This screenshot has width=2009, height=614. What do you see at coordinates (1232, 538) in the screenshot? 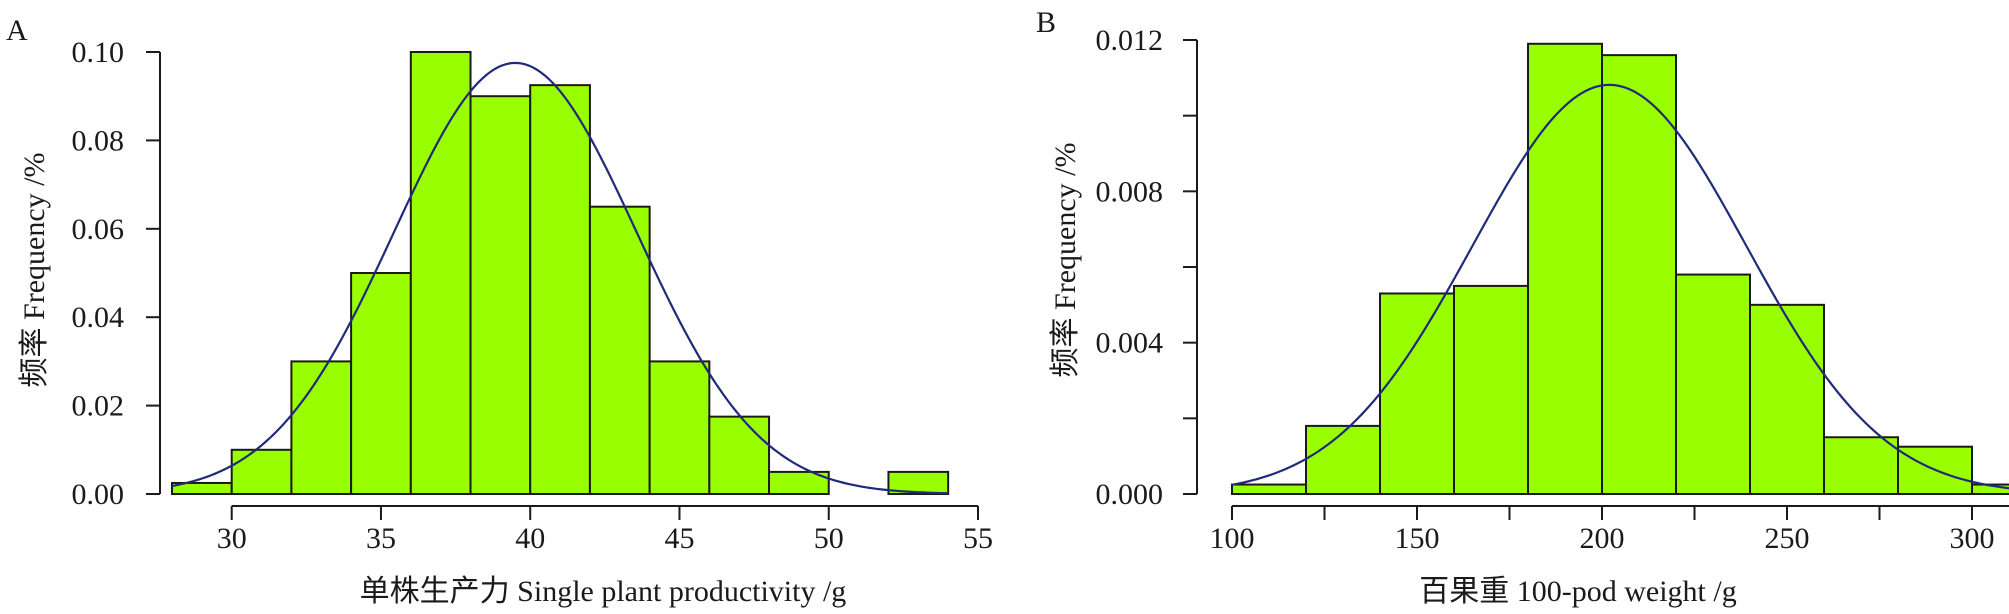
I see `panel-b-x-tick-label: 100` at bounding box center [1232, 538].